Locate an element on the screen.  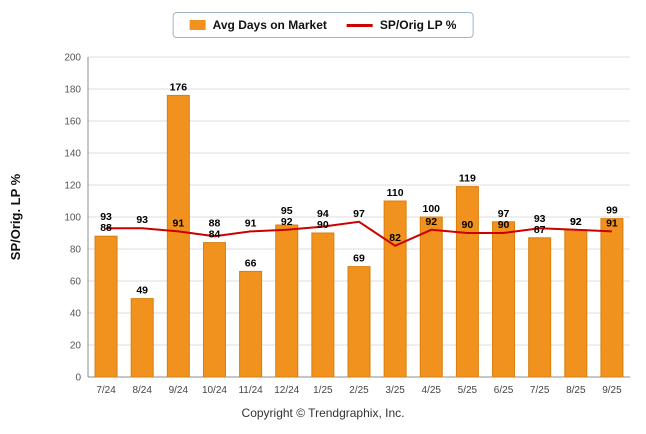
x-tick-label: 5/25 is located at coordinates (468, 390).